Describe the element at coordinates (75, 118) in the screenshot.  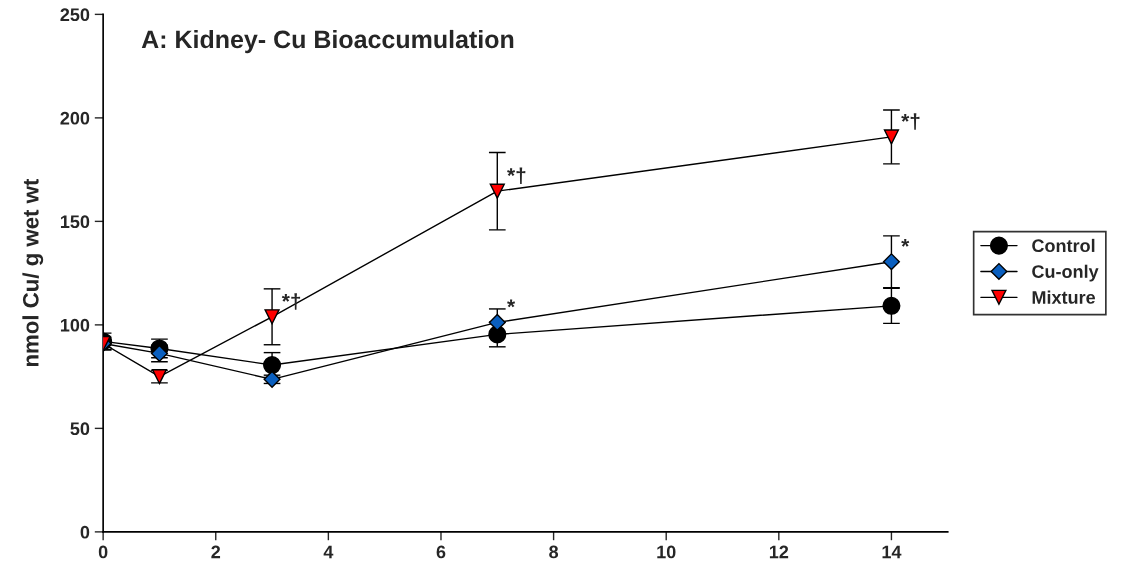
I see `y-tick-label: 200` at that location.